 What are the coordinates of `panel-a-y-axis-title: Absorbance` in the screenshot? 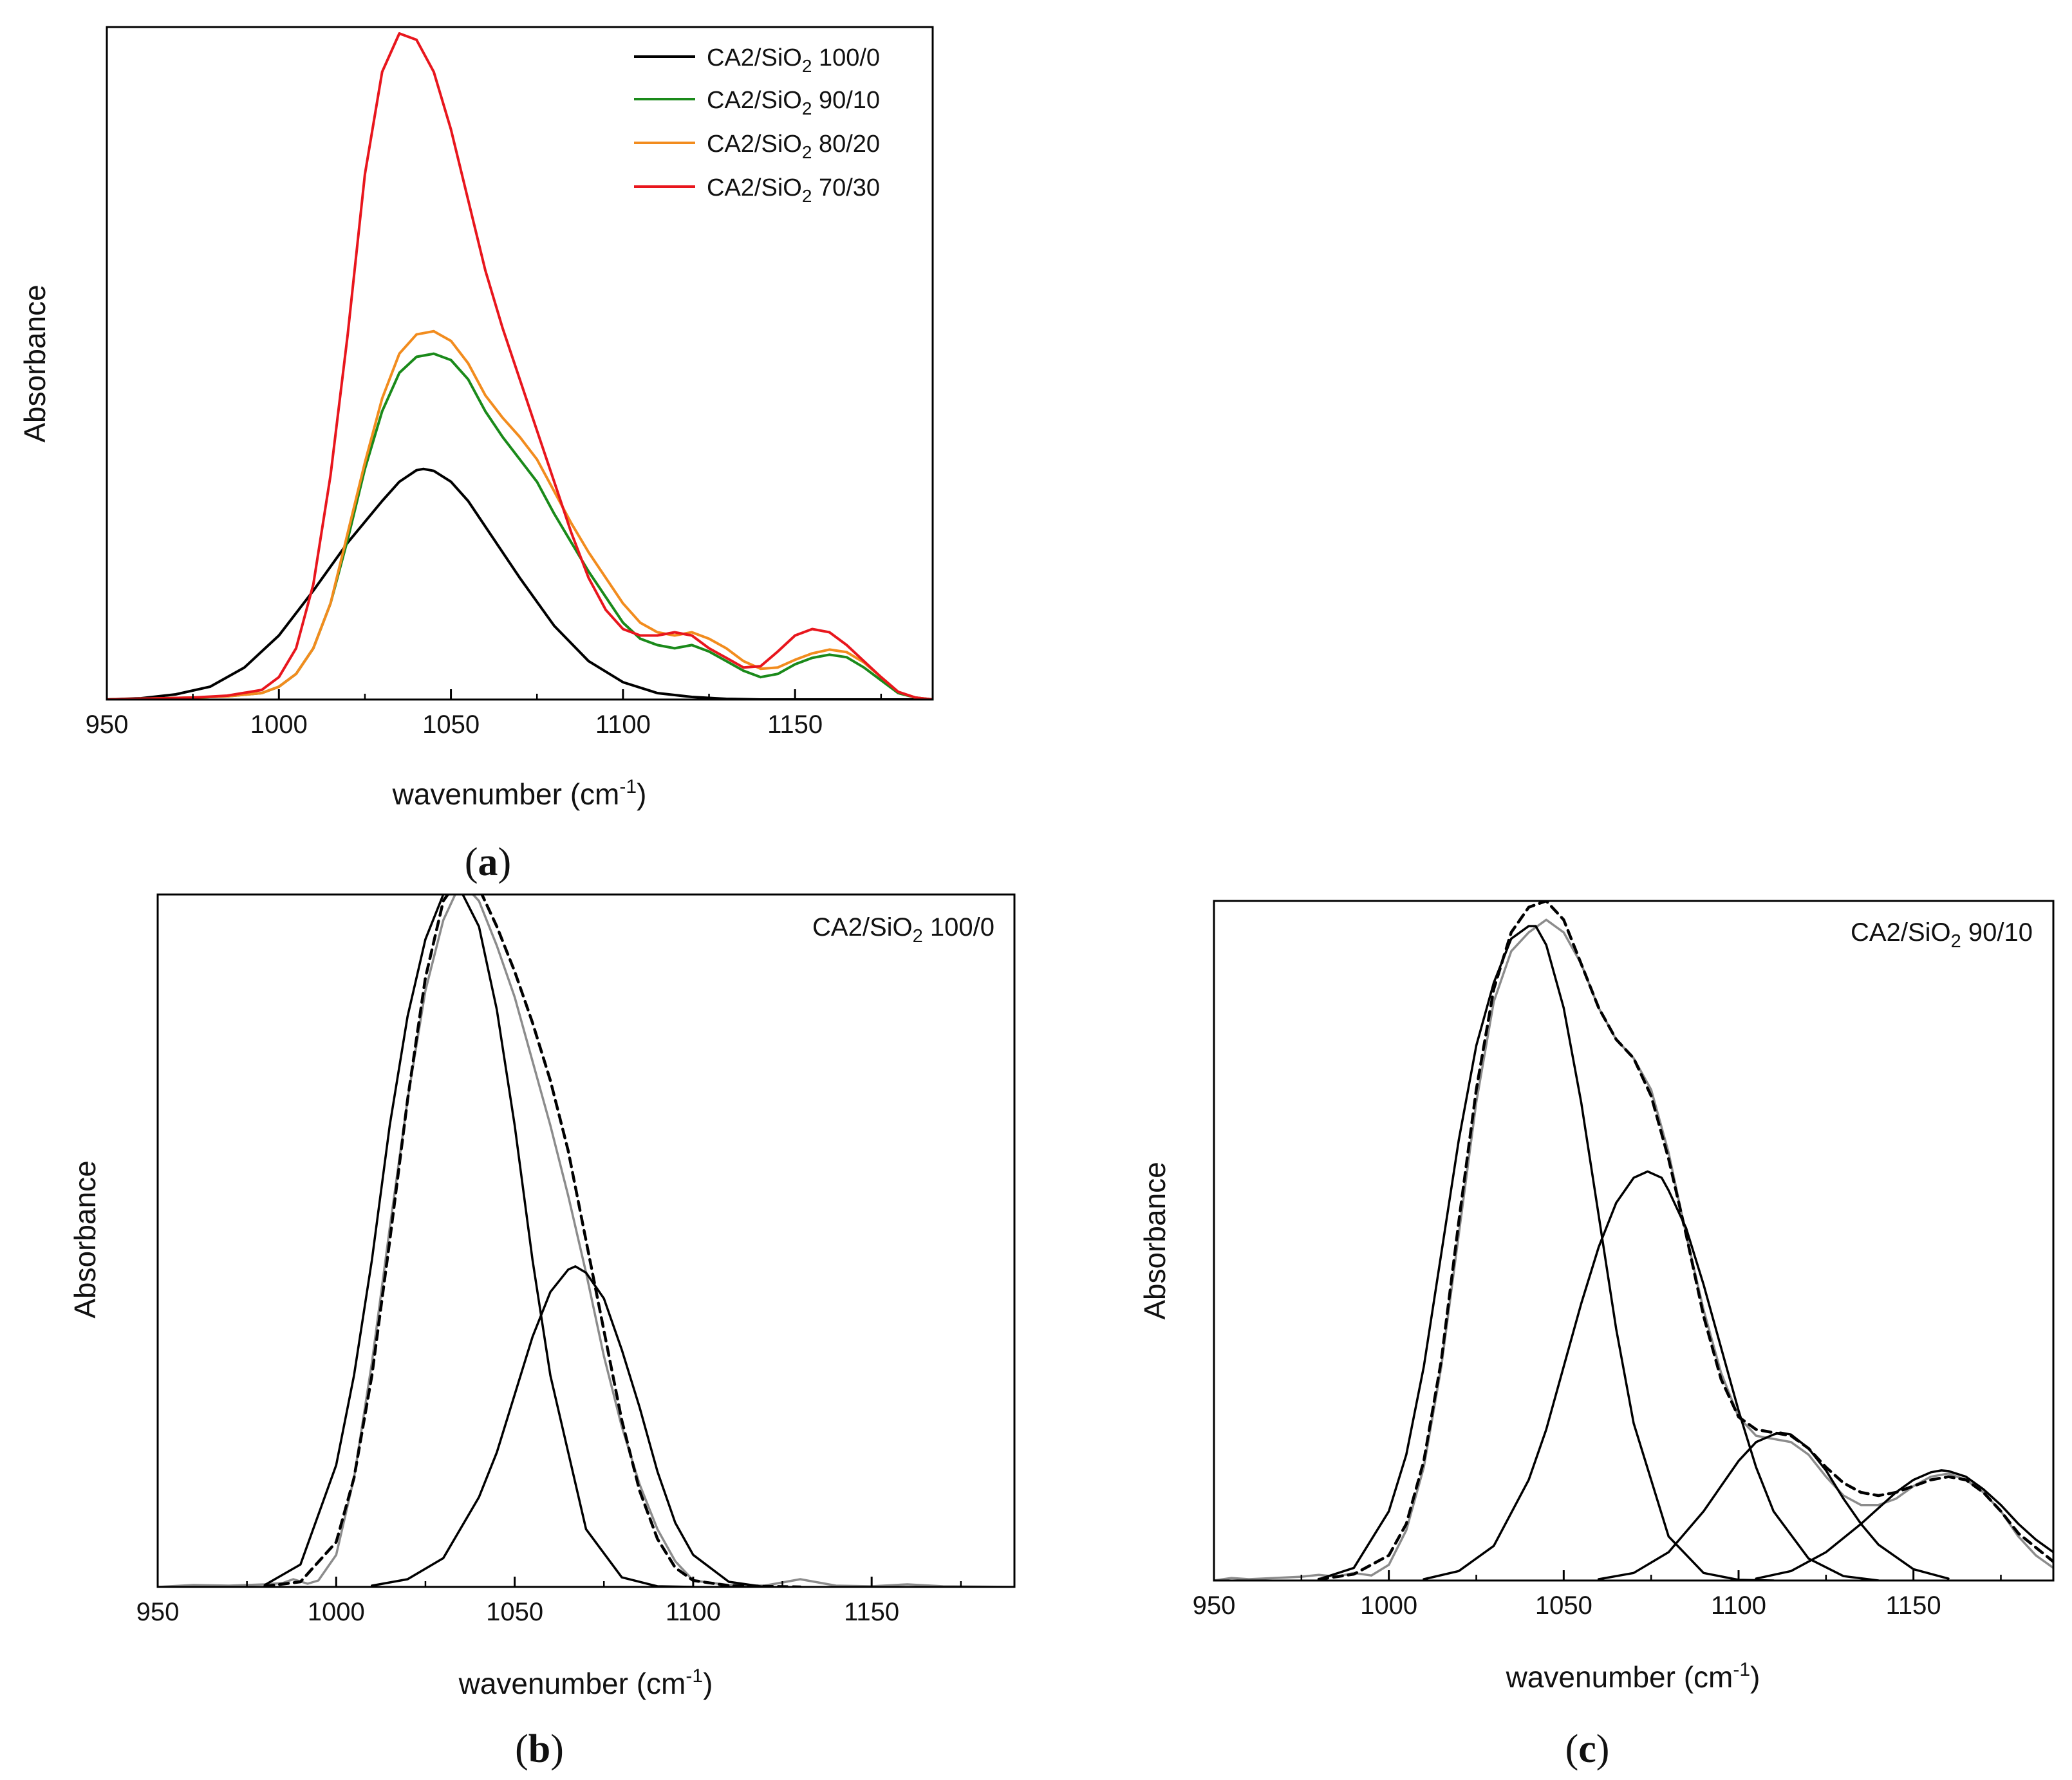 It's located at (34, 363).